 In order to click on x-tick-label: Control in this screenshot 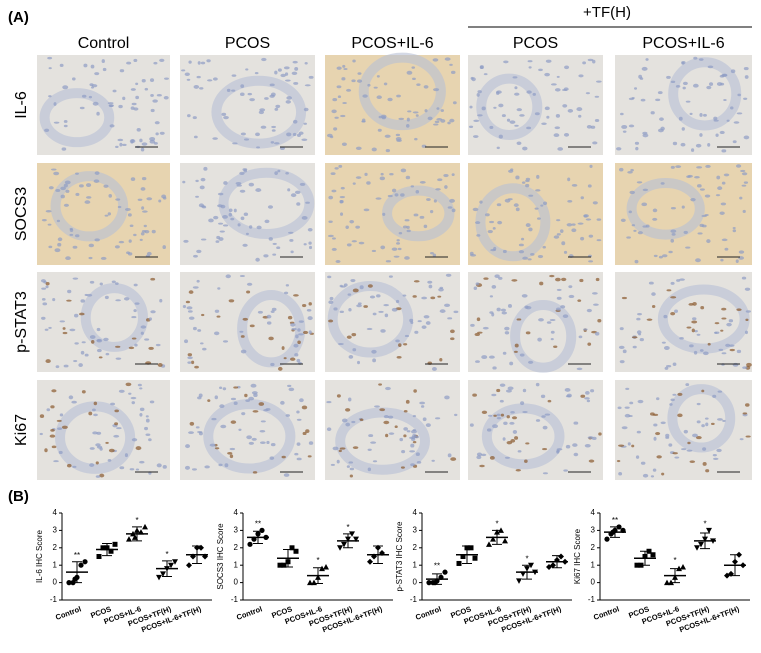, I will do `click(606, 613)`.